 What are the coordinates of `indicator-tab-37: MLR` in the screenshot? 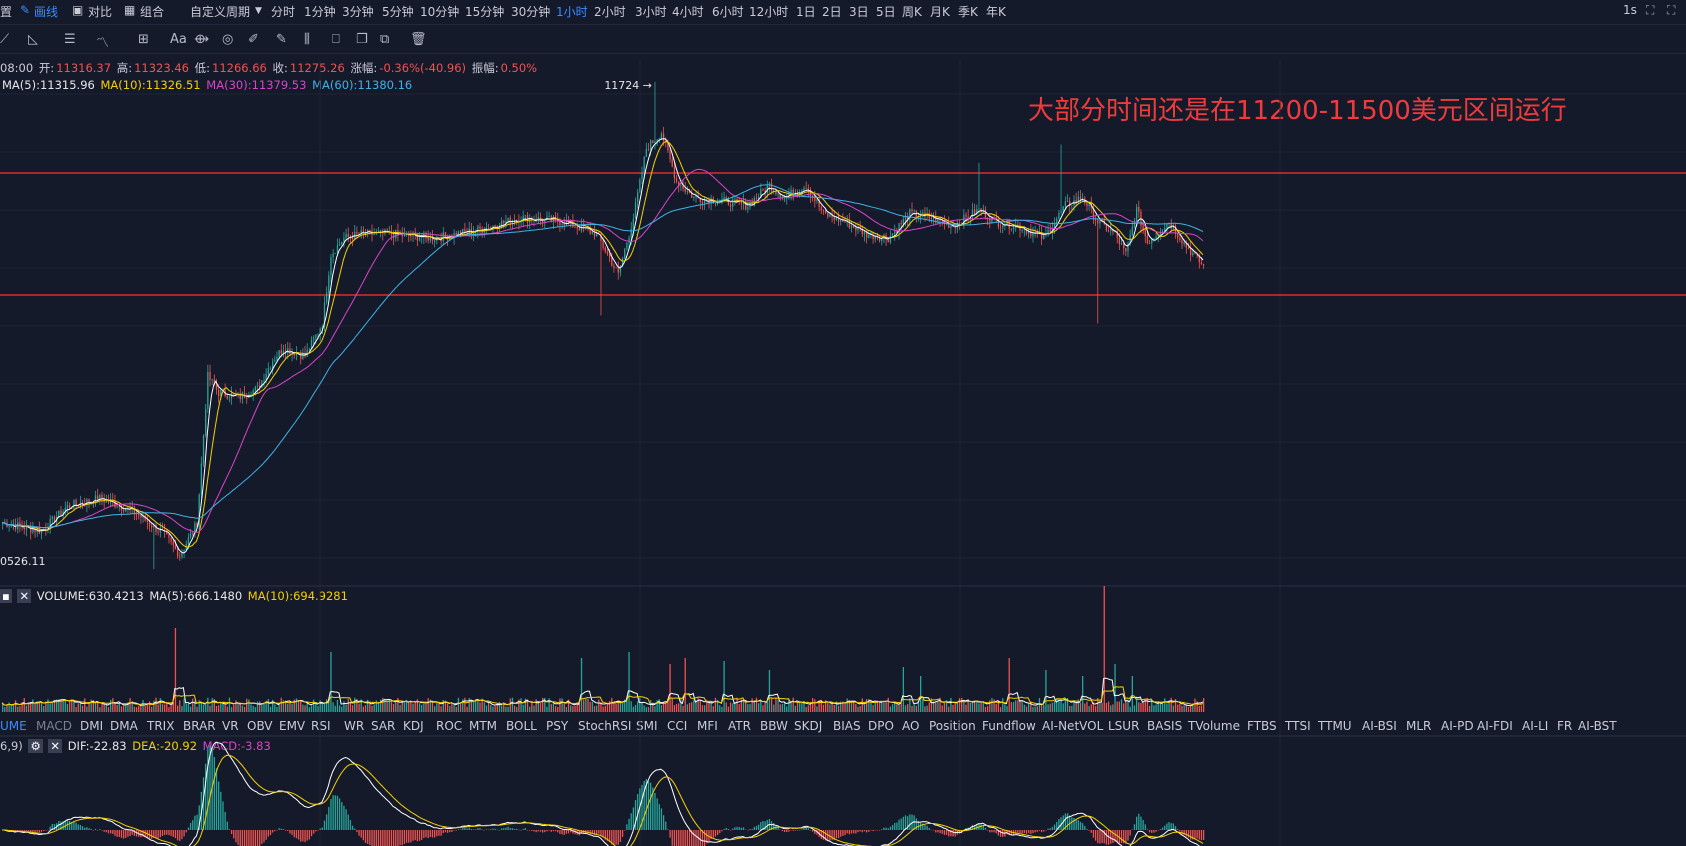 It's located at (1419, 726).